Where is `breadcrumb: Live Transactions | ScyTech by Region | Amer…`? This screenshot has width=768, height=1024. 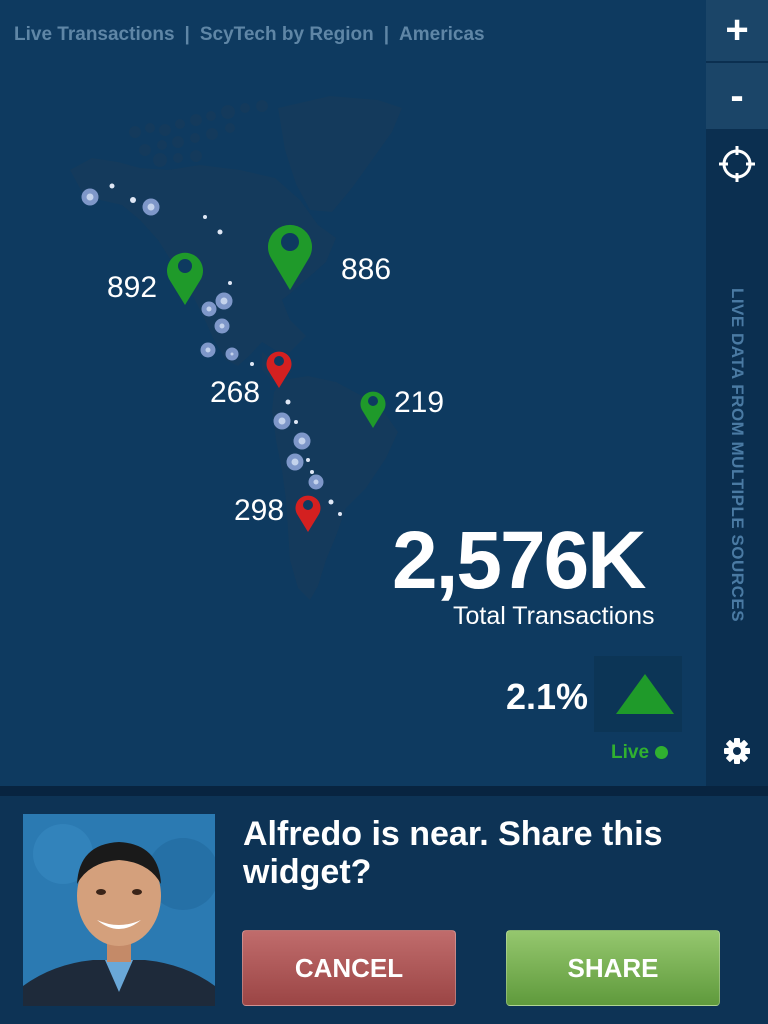 breadcrumb: Live Transactions | ScyTech by Region | Amer… is located at coordinates (249, 35).